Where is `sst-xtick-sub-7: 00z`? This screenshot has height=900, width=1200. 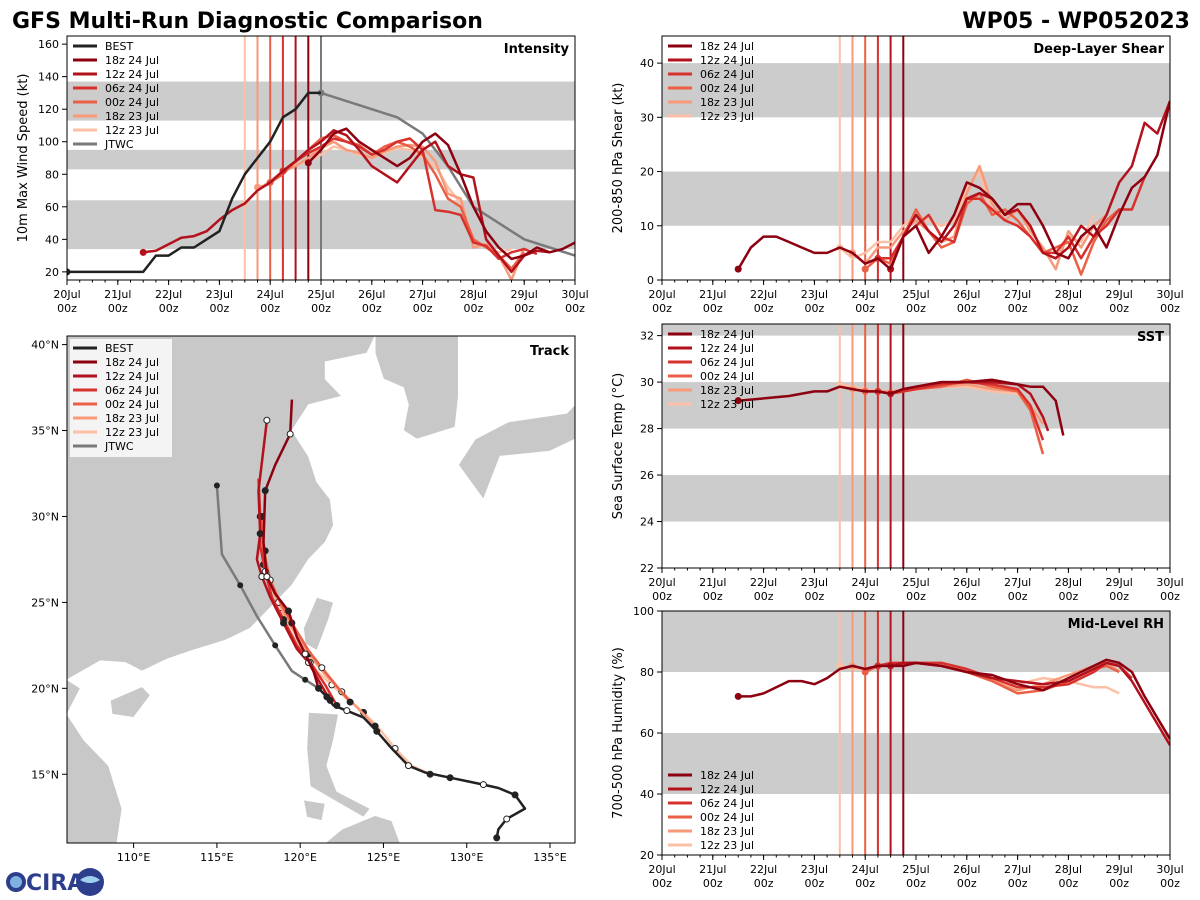 sst-xtick-sub-7: 00z is located at coordinates (1018, 596).